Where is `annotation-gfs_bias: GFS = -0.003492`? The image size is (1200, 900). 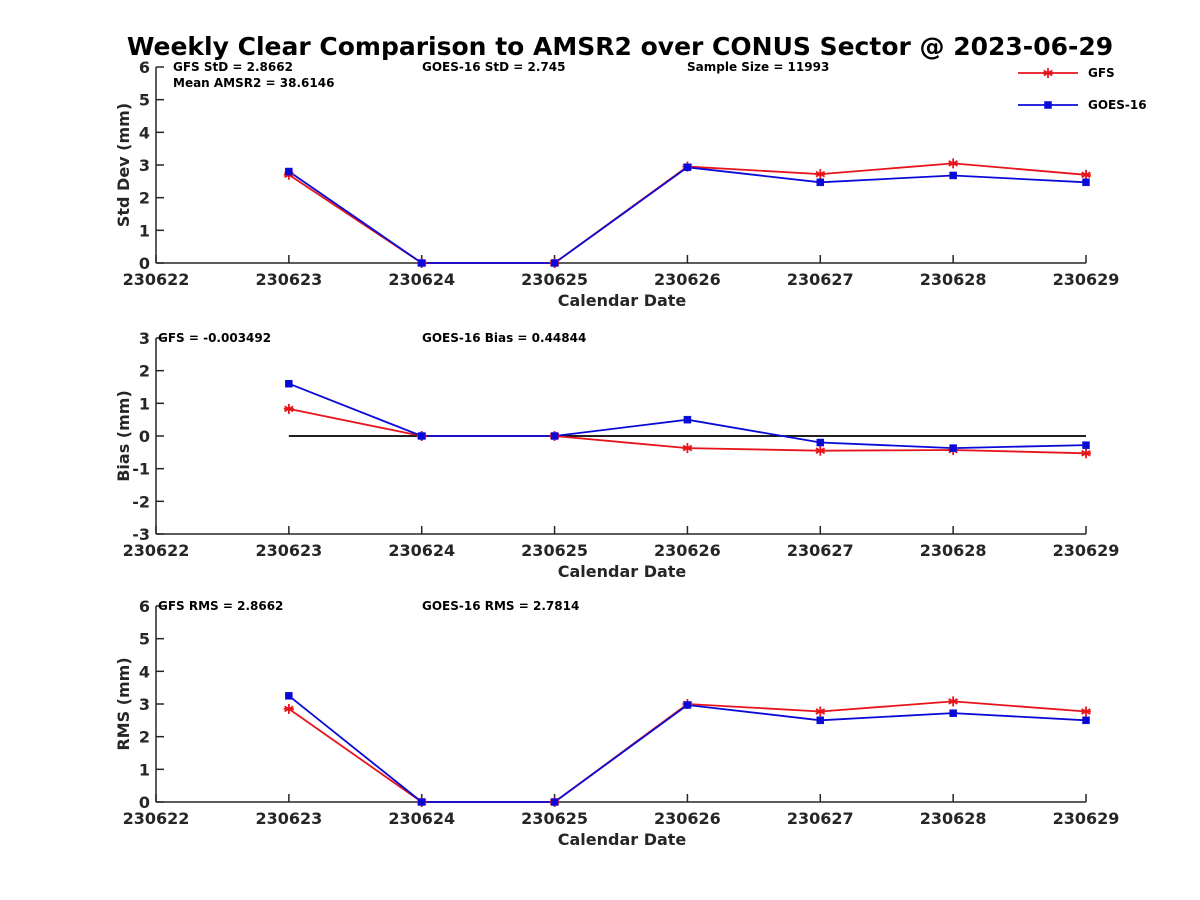 annotation-gfs_bias: GFS = -0.003492 is located at coordinates (214, 338).